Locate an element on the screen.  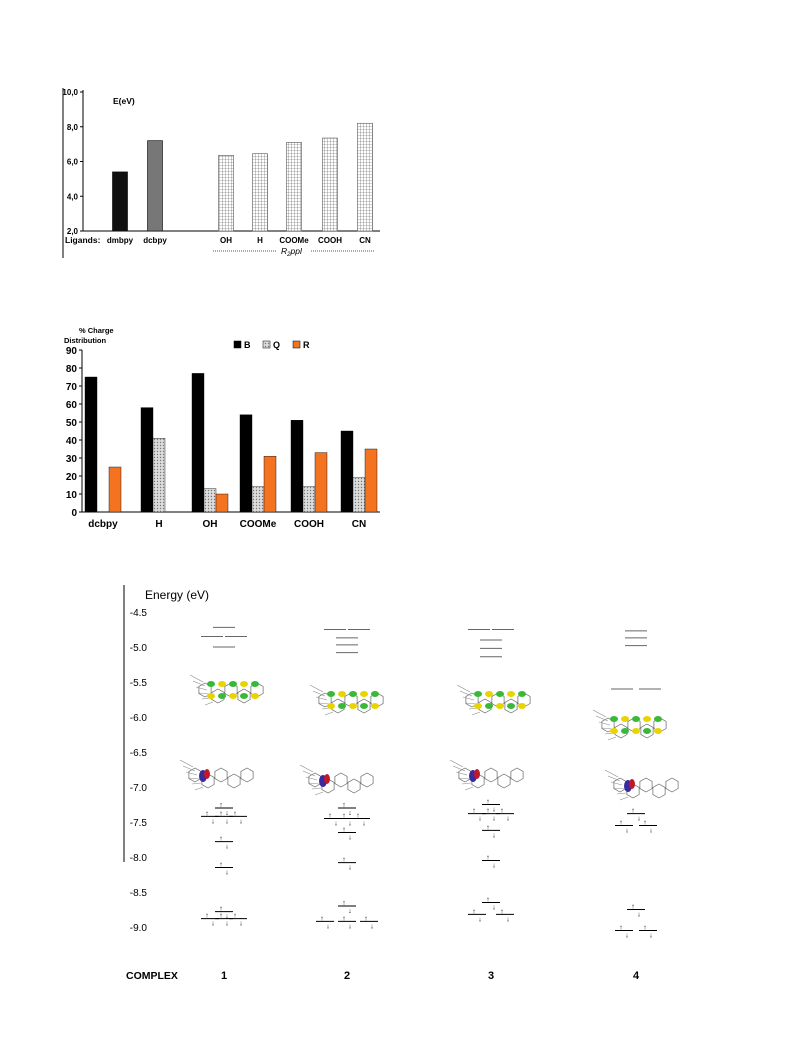
bar-b-oh is located at coordinates (198, 443).